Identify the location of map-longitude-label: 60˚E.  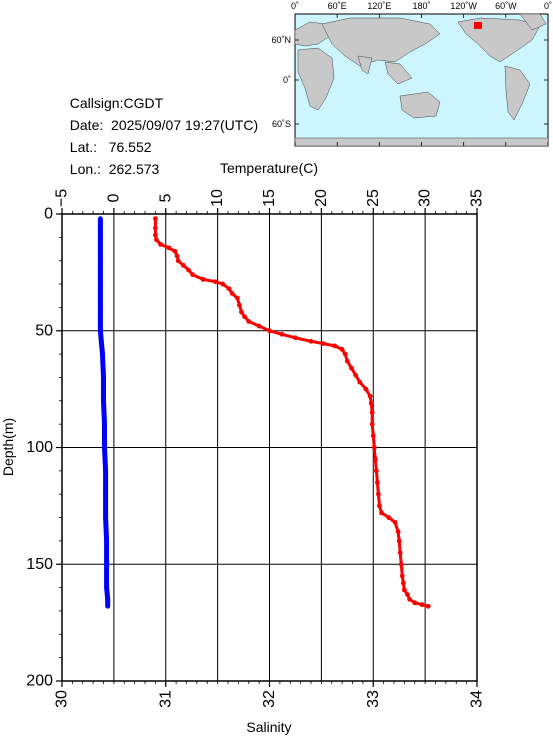
(337, 6).